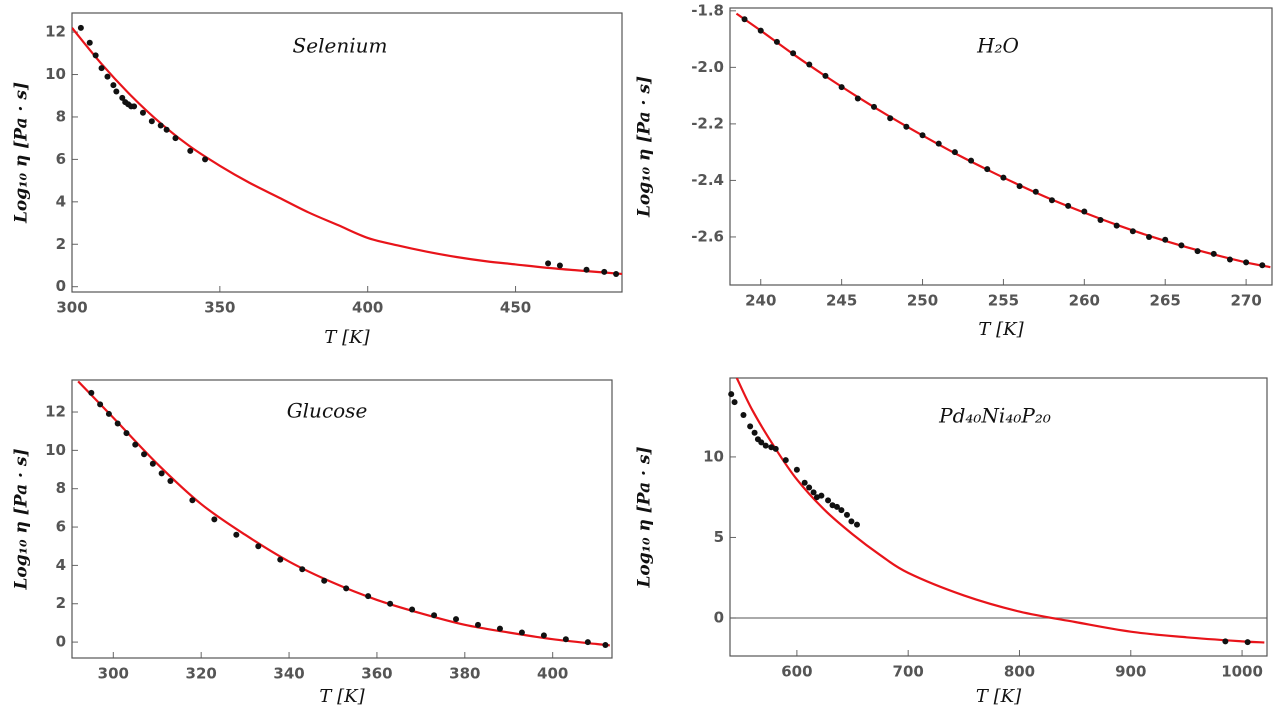 The height and width of the screenshot is (720, 1280). What do you see at coordinates (841, 301) in the screenshot?
I see `x-tick-label: 245` at bounding box center [841, 301].